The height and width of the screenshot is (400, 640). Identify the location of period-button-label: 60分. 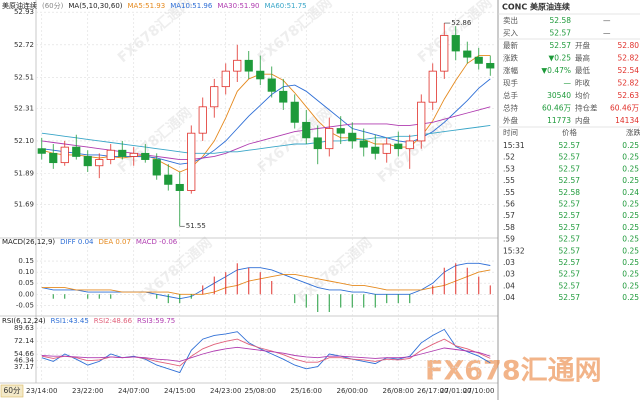
(12, 390).